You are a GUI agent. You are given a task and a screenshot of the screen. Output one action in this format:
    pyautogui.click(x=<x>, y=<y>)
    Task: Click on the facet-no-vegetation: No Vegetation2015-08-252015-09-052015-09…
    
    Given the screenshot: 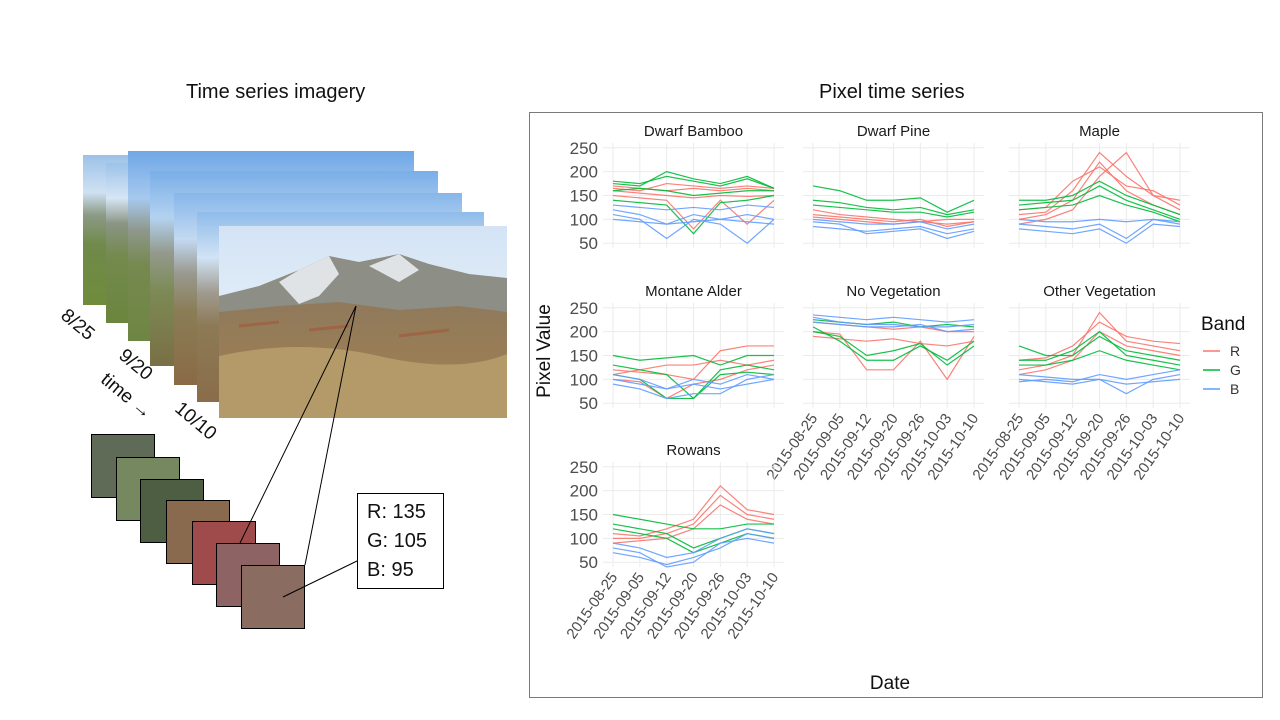 What is the action you would take?
    pyautogui.click(x=873, y=383)
    